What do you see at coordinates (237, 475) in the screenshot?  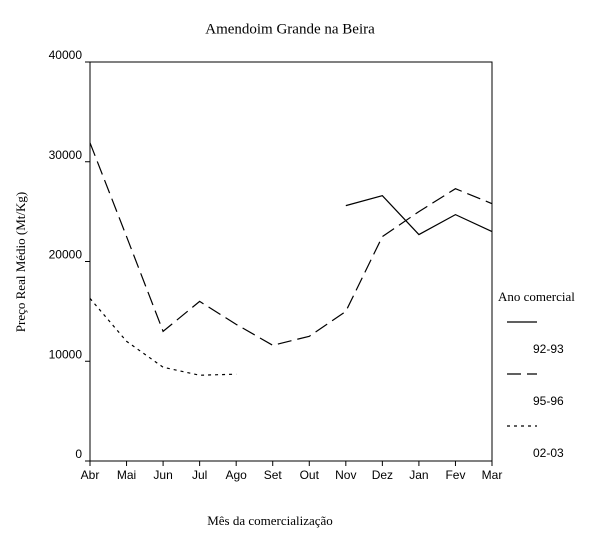 I see `x-tick-label: Ago` at bounding box center [237, 475].